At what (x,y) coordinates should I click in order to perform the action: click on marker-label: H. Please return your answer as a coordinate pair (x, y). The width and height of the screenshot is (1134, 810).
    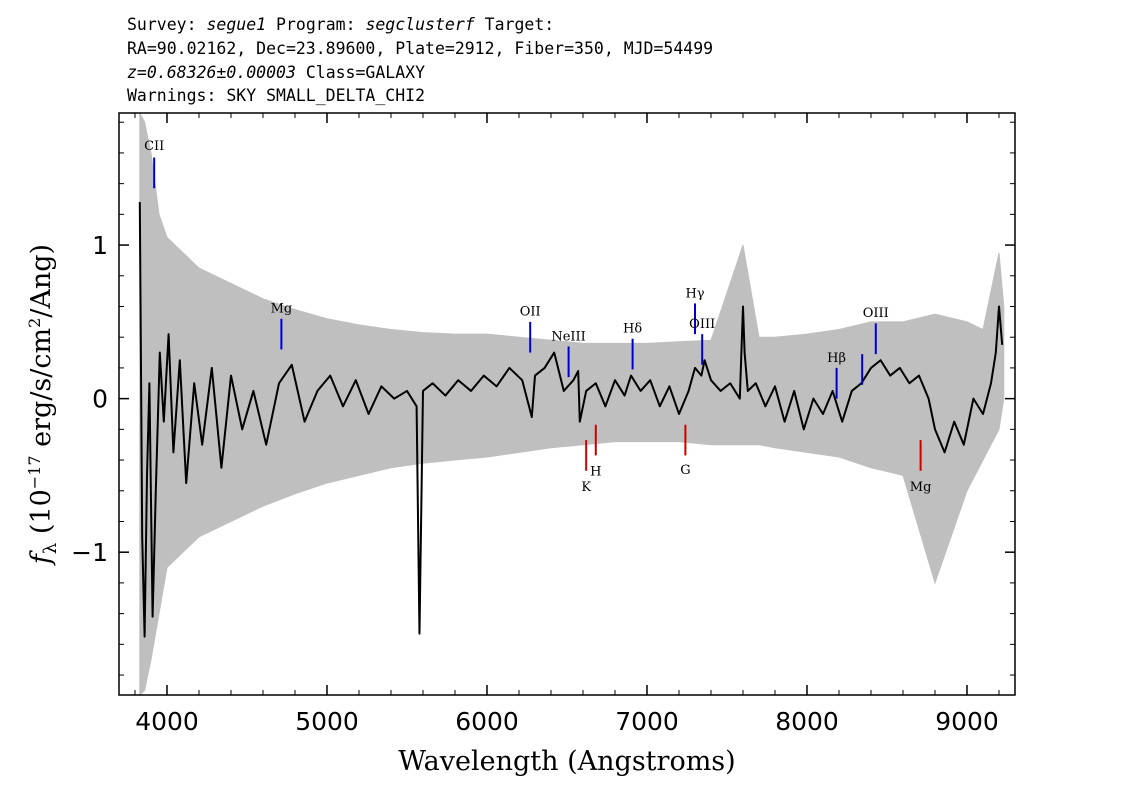
    Looking at the image, I should click on (595, 471).